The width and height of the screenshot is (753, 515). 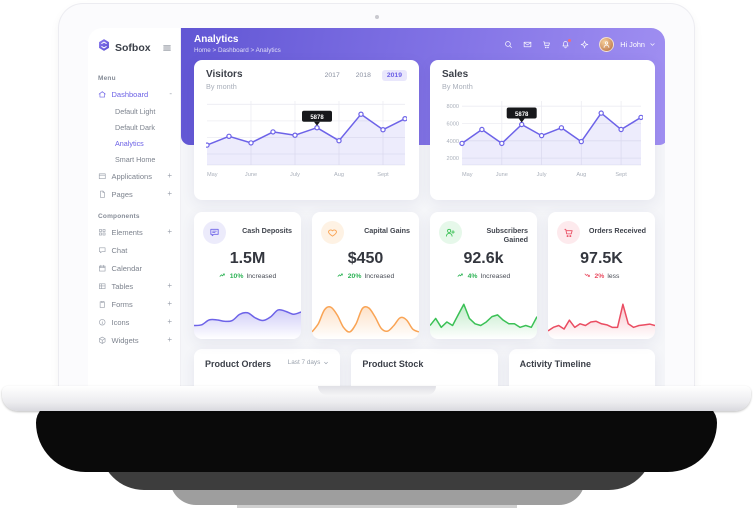 I want to click on laptop-shadow-black, so click(x=376, y=437).